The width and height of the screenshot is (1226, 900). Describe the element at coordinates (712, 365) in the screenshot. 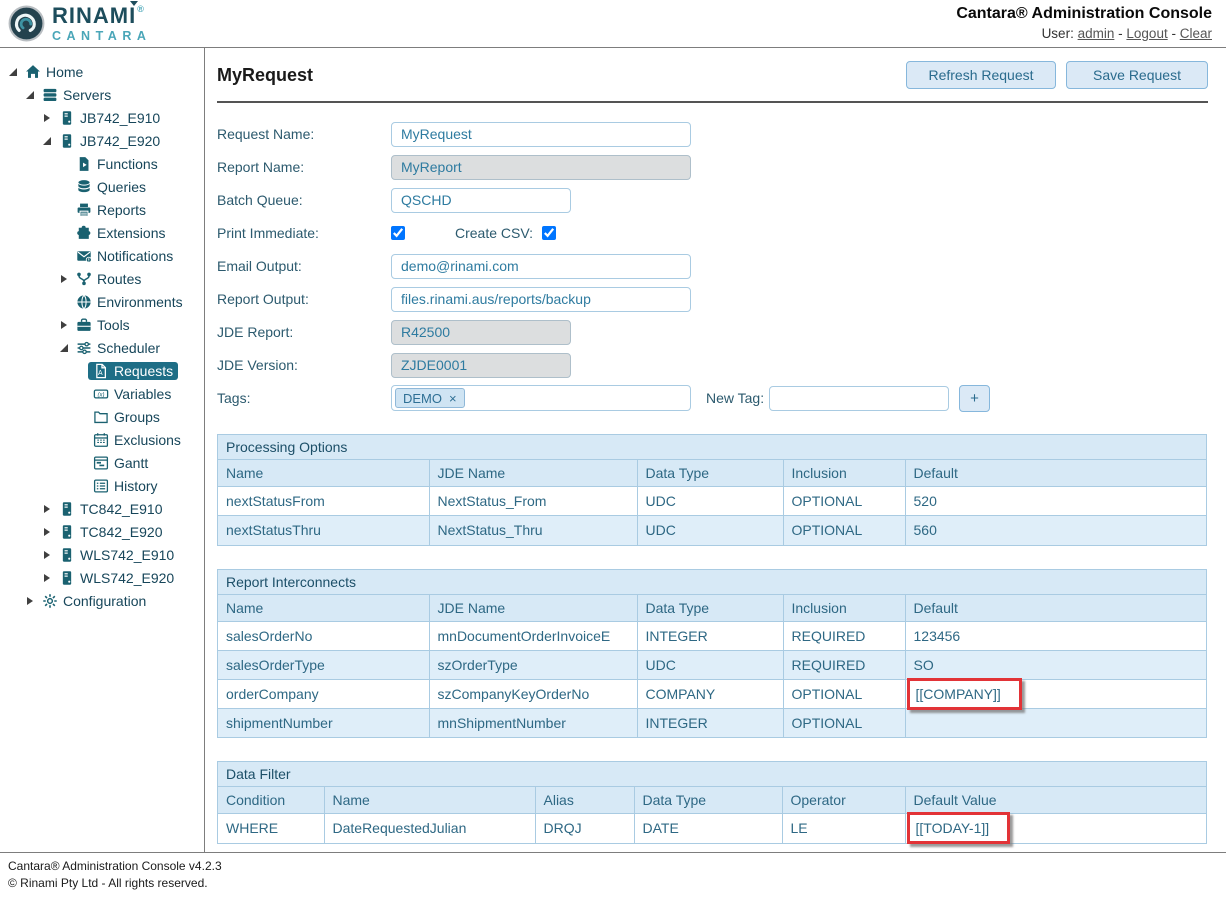

I see `jde-version-row: JDE Version:` at that location.